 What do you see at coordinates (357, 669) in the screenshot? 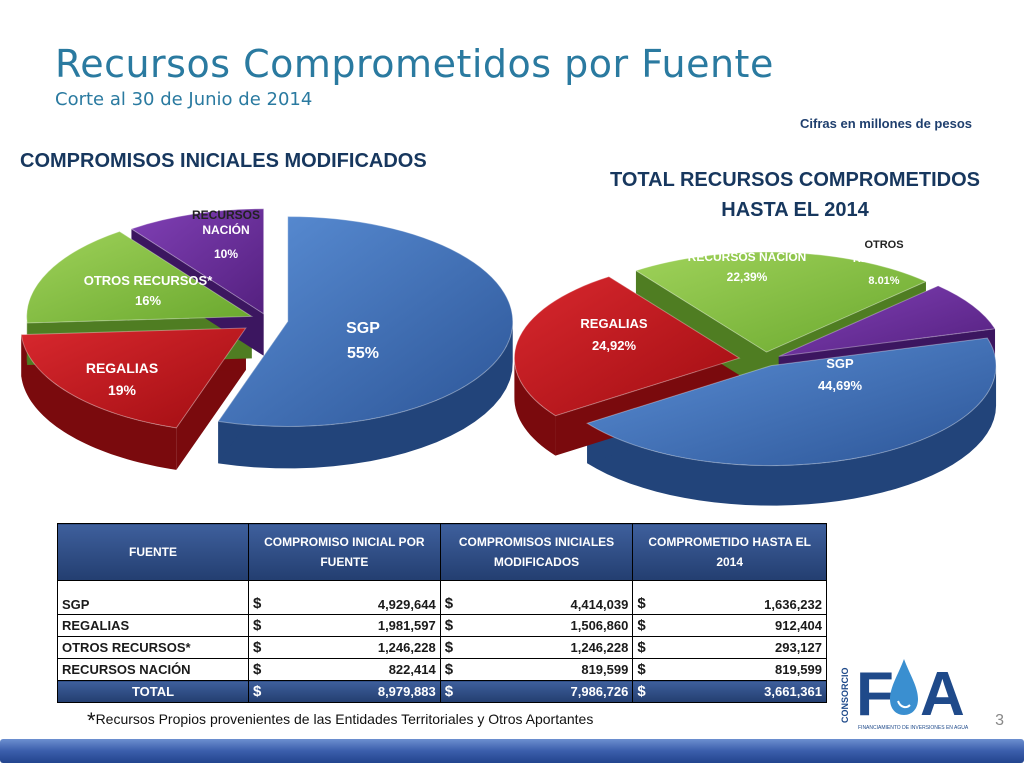
I see `amount-cell: 822,414` at bounding box center [357, 669].